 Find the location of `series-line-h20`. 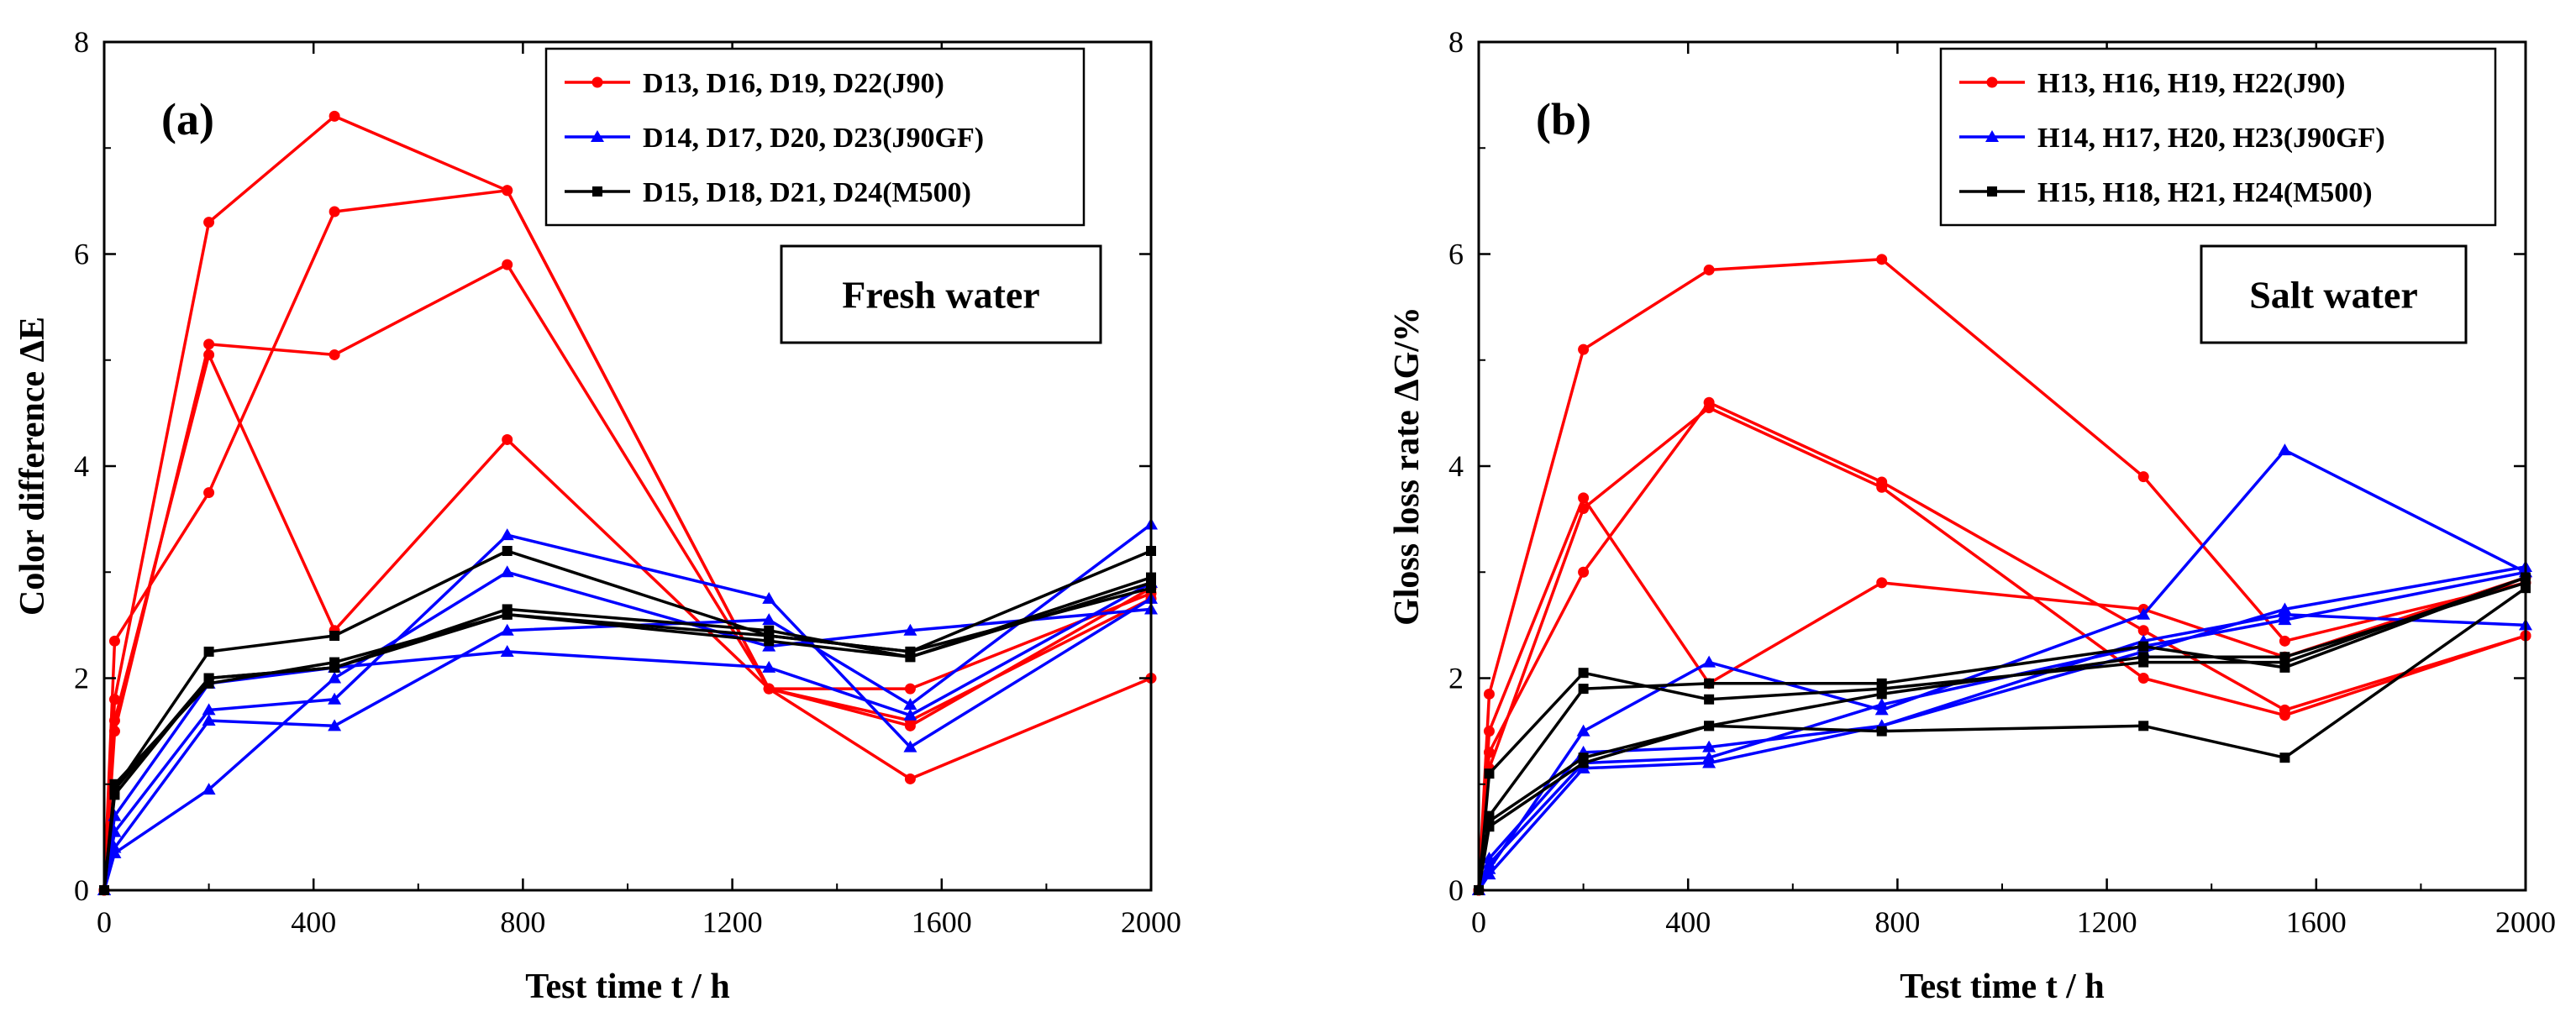

series-line-h20 is located at coordinates (2002, 730).